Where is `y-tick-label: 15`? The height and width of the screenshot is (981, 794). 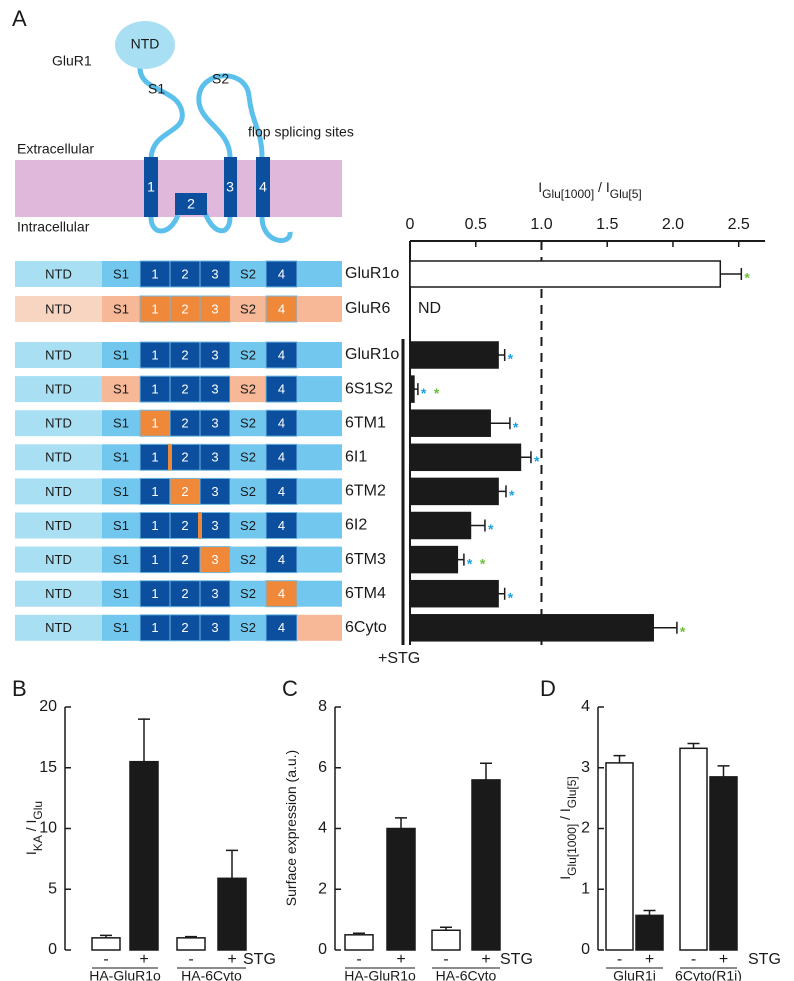
y-tick-label: 15 is located at coordinates (48, 767).